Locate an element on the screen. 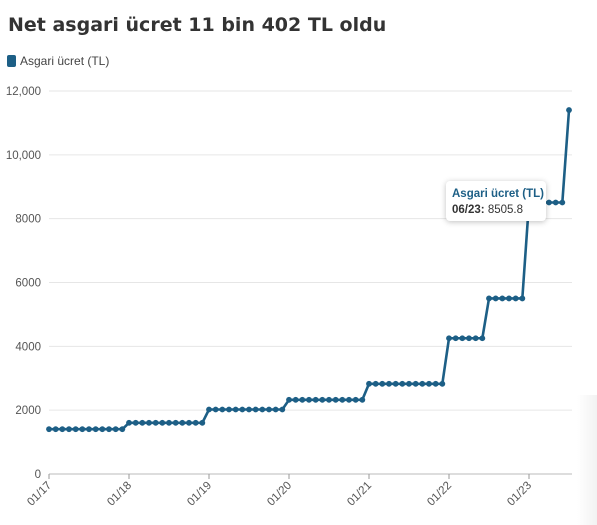 Image resolution: width=597 pixels, height=525 pixels. y-axis: 0 2000 4000 6000 8000 10,000 12,000 is located at coordinates (23, 283).